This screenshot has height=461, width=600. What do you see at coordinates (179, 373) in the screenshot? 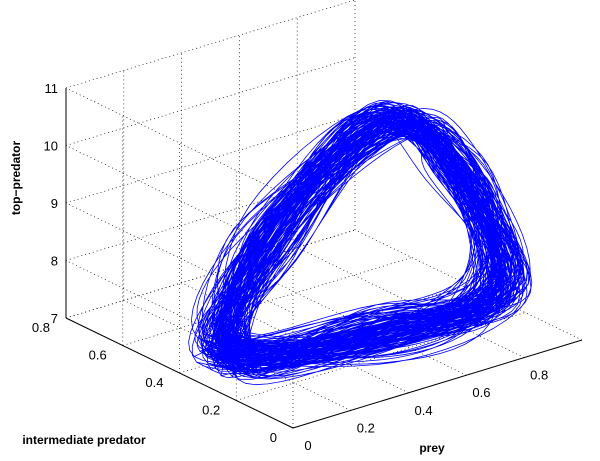
I see `y-axis-line` at bounding box center [179, 373].